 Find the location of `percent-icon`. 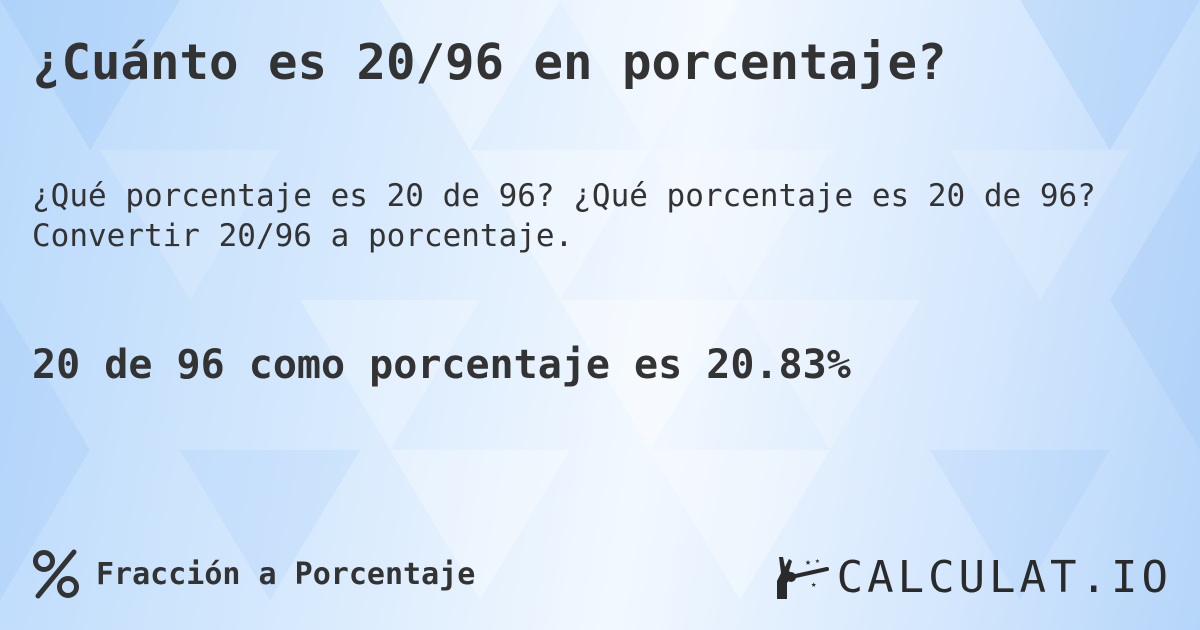

percent-icon is located at coordinates (56, 574).